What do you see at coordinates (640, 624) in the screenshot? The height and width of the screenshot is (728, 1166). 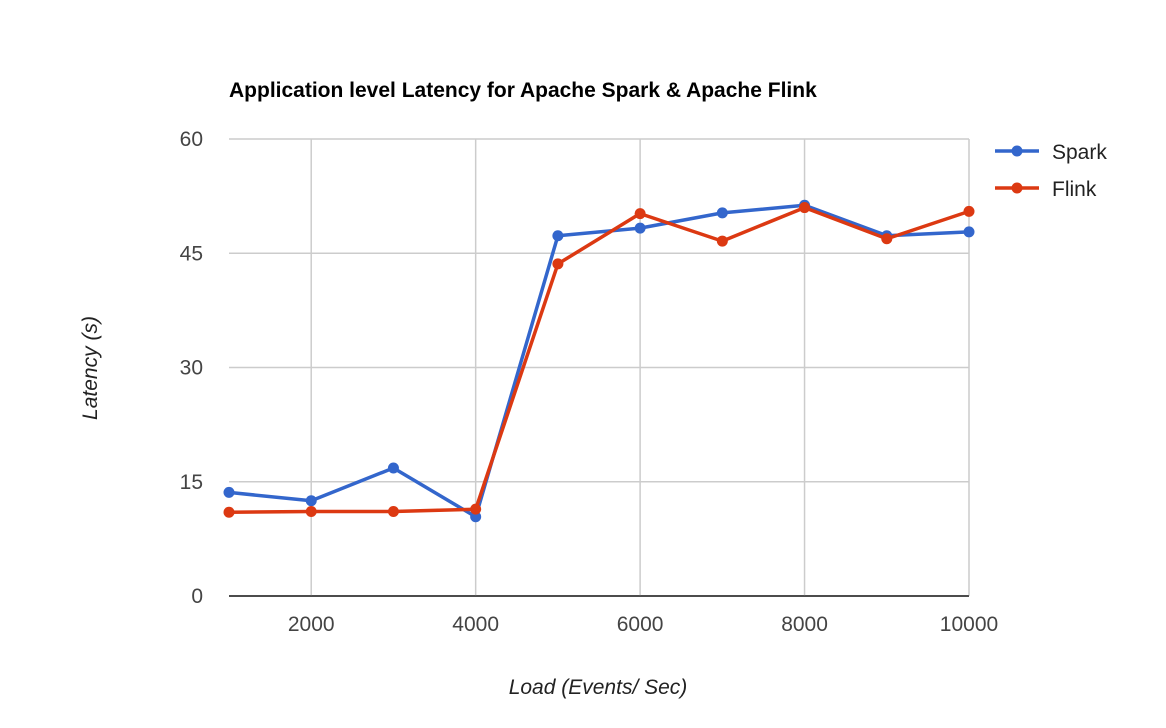 I see `x-tick-label: 6000` at bounding box center [640, 624].